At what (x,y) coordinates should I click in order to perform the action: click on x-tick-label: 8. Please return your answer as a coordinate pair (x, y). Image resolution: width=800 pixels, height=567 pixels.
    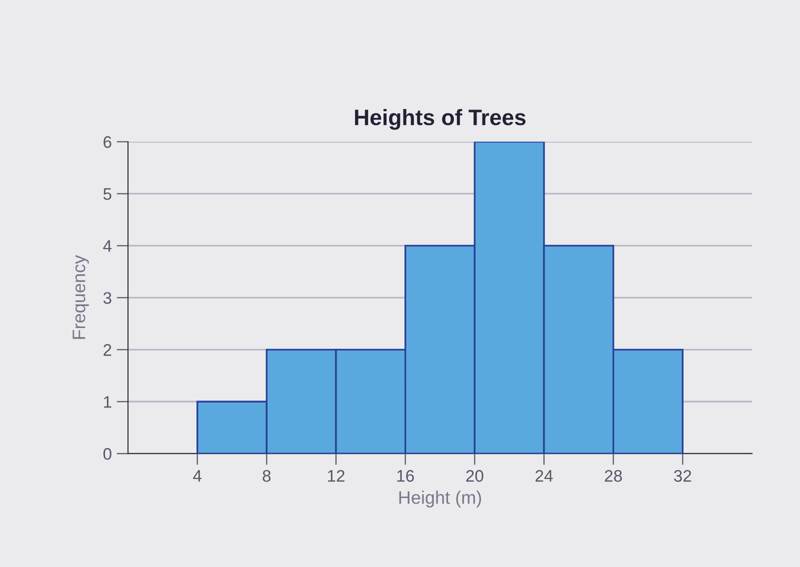
    Looking at the image, I should click on (266, 476).